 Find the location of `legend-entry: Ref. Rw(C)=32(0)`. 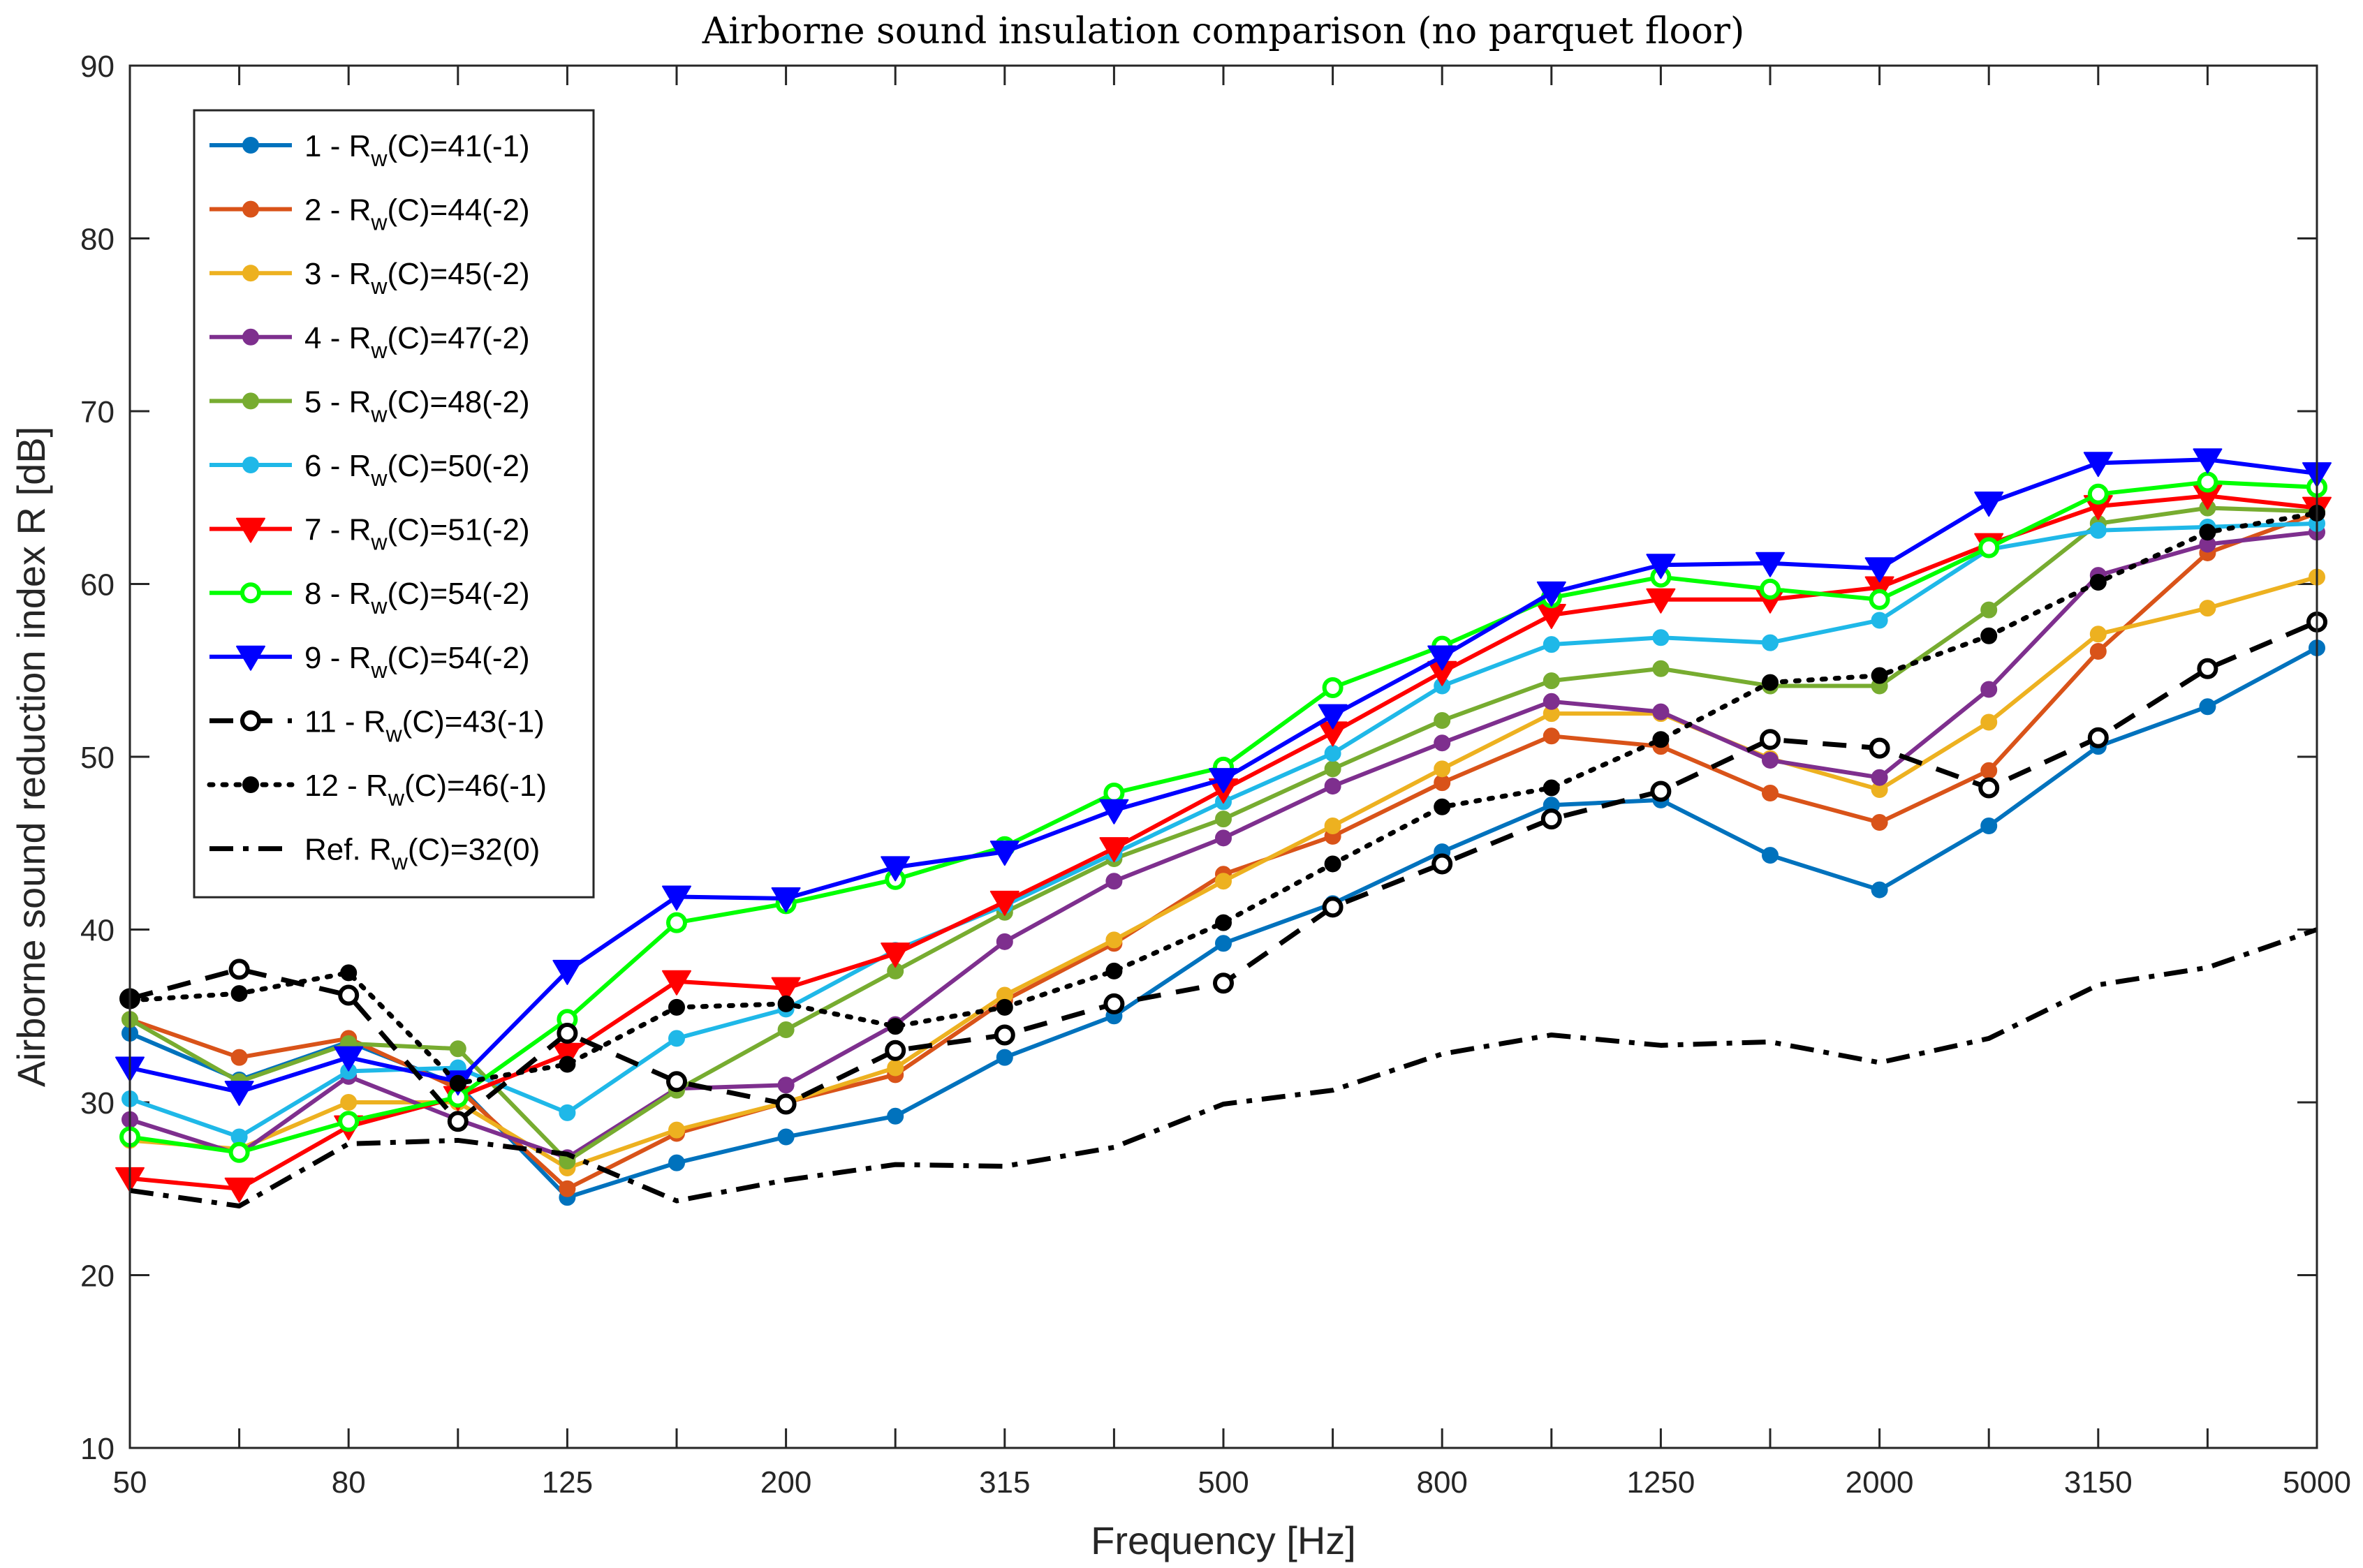

legend-entry: Ref. Rw(C)=32(0) is located at coordinates (374, 854).